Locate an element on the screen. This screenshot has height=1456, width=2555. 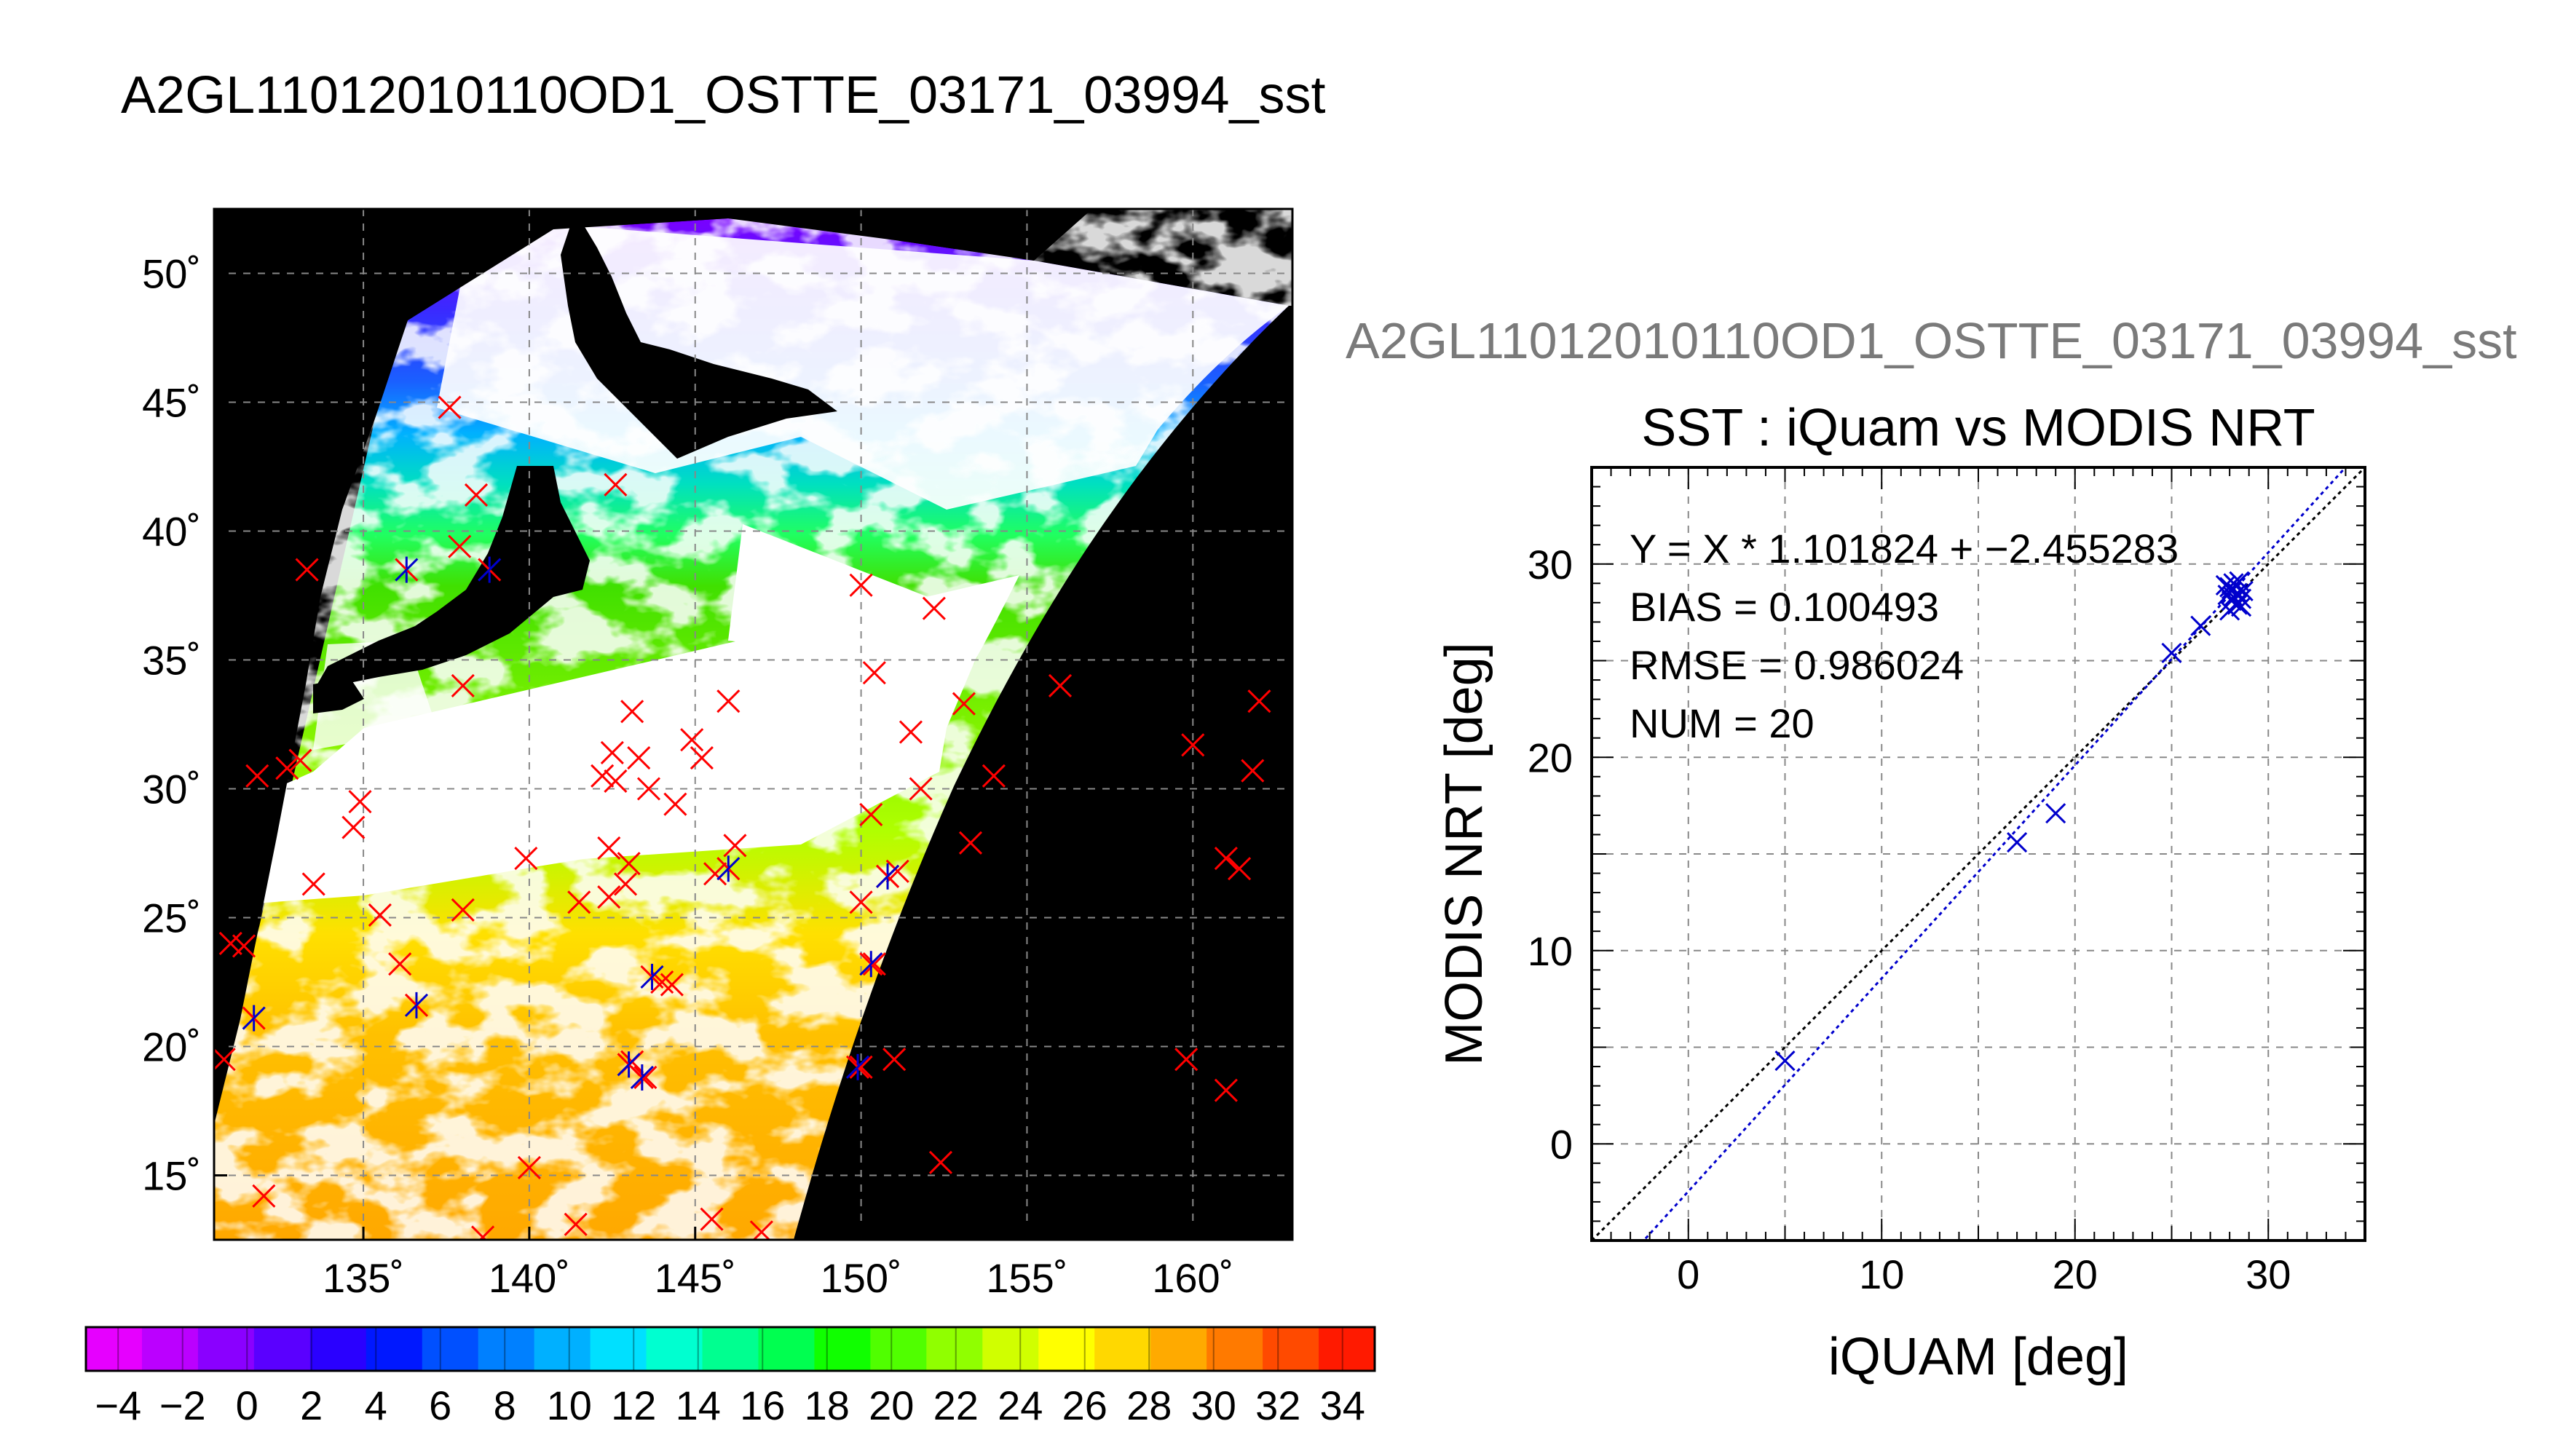
map-lat-label: 45˚ is located at coordinates (171, 403).